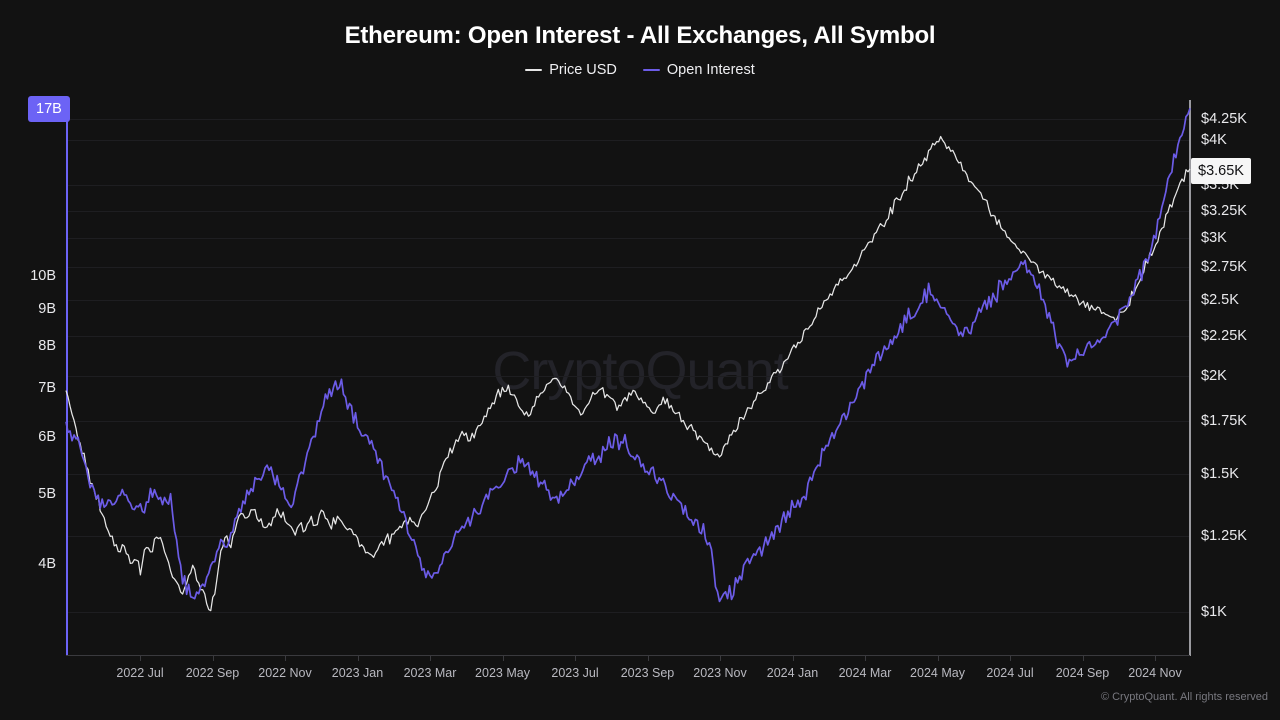 The width and height of the screenshot is (1280, 720). Describe the element at coordinates (651, 70) in the screenshot. I see `legend-swatch-open-interest` at that location.